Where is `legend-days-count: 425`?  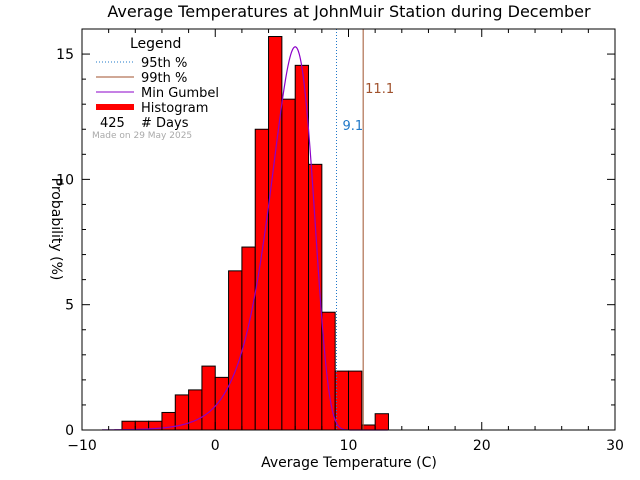 legend-days-count: 425 is located at coordinates (112, 123).